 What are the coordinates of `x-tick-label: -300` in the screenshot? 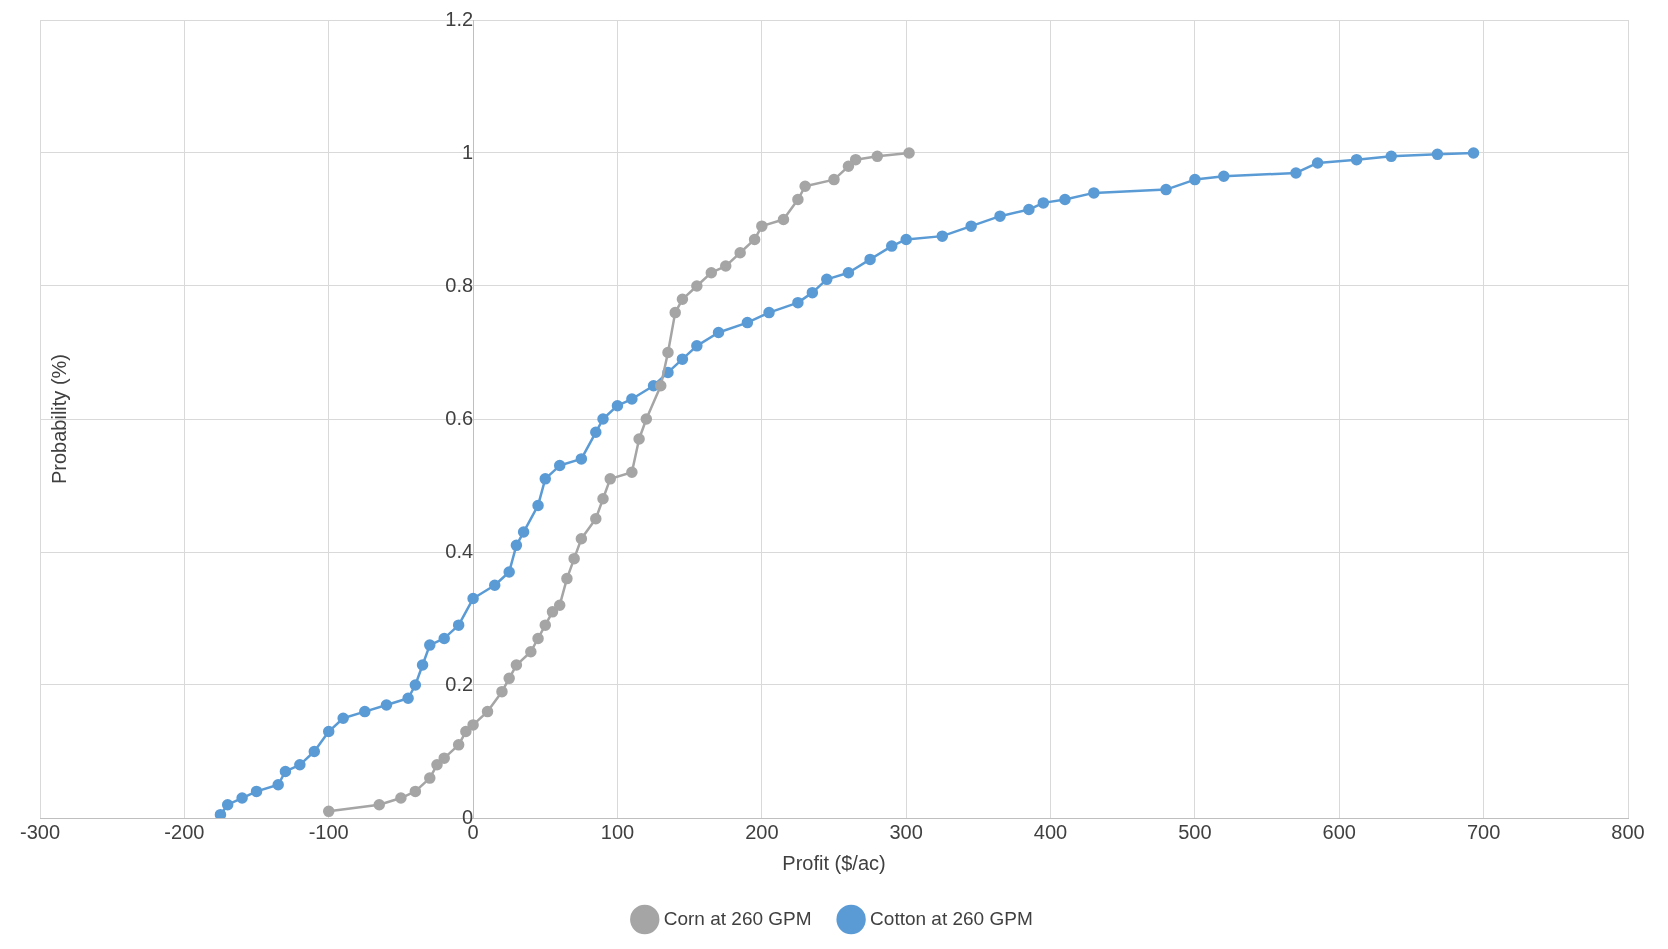 It's located at (40, 831).